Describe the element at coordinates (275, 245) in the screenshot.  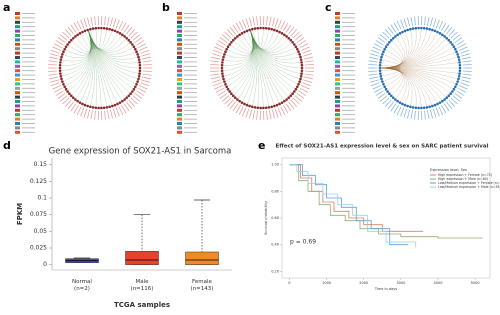
I see `y-tick-label: 0.40` at that location.